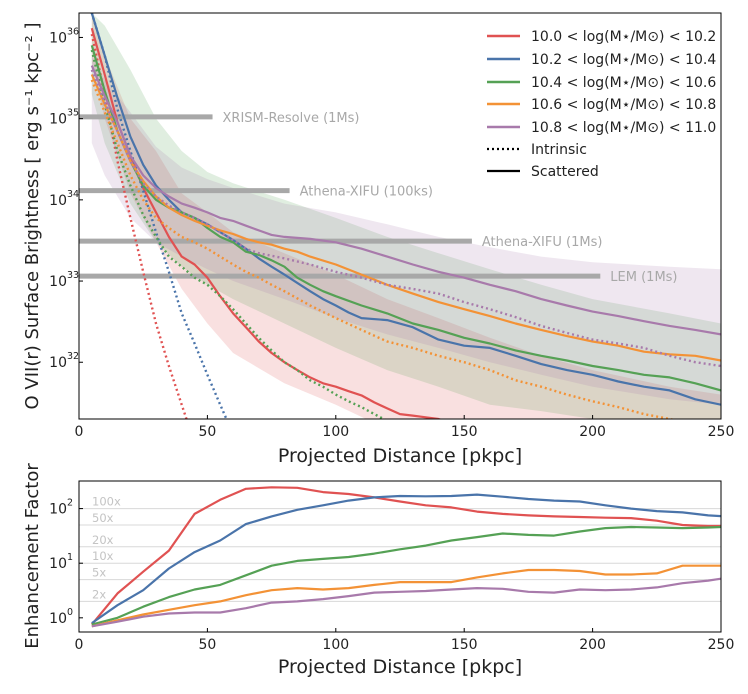 This screenshot has height=694, width=748. Describe the element at coordinates (592, 645) in the screenshot. I see `bottom-xtick-label: 200` at that location.